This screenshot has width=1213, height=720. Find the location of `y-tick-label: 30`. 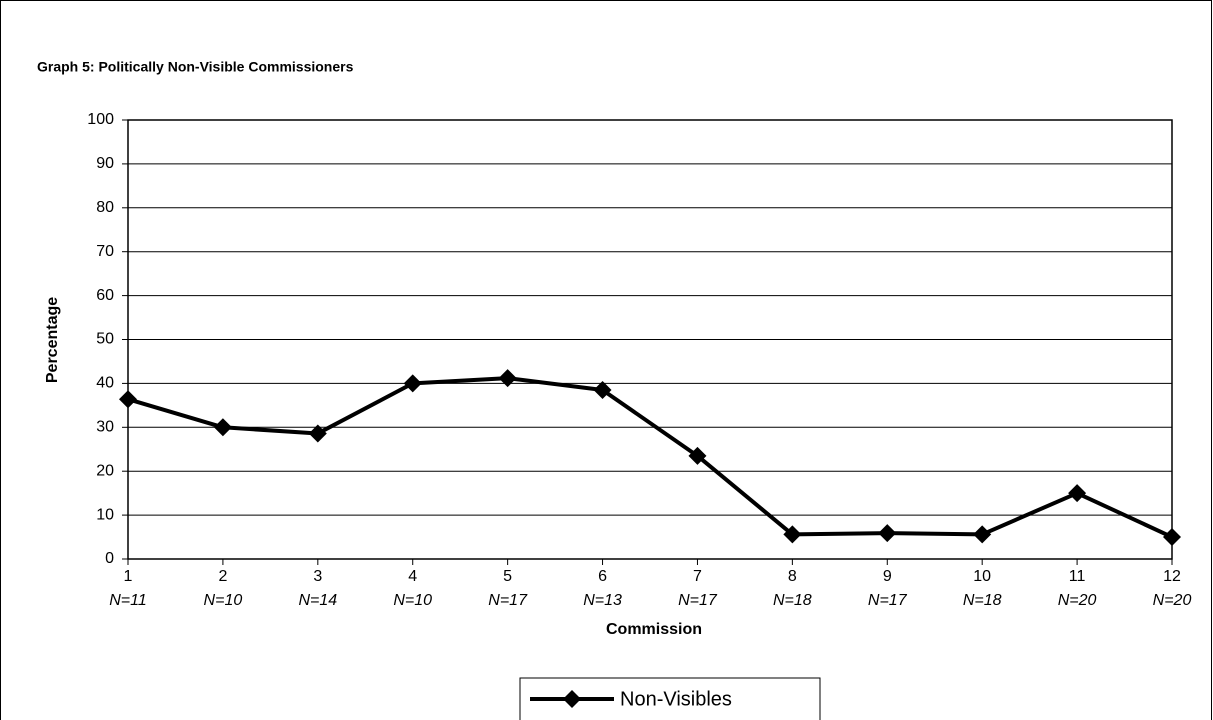

y-tick-label: 30 is located at coordinates (105, 427).